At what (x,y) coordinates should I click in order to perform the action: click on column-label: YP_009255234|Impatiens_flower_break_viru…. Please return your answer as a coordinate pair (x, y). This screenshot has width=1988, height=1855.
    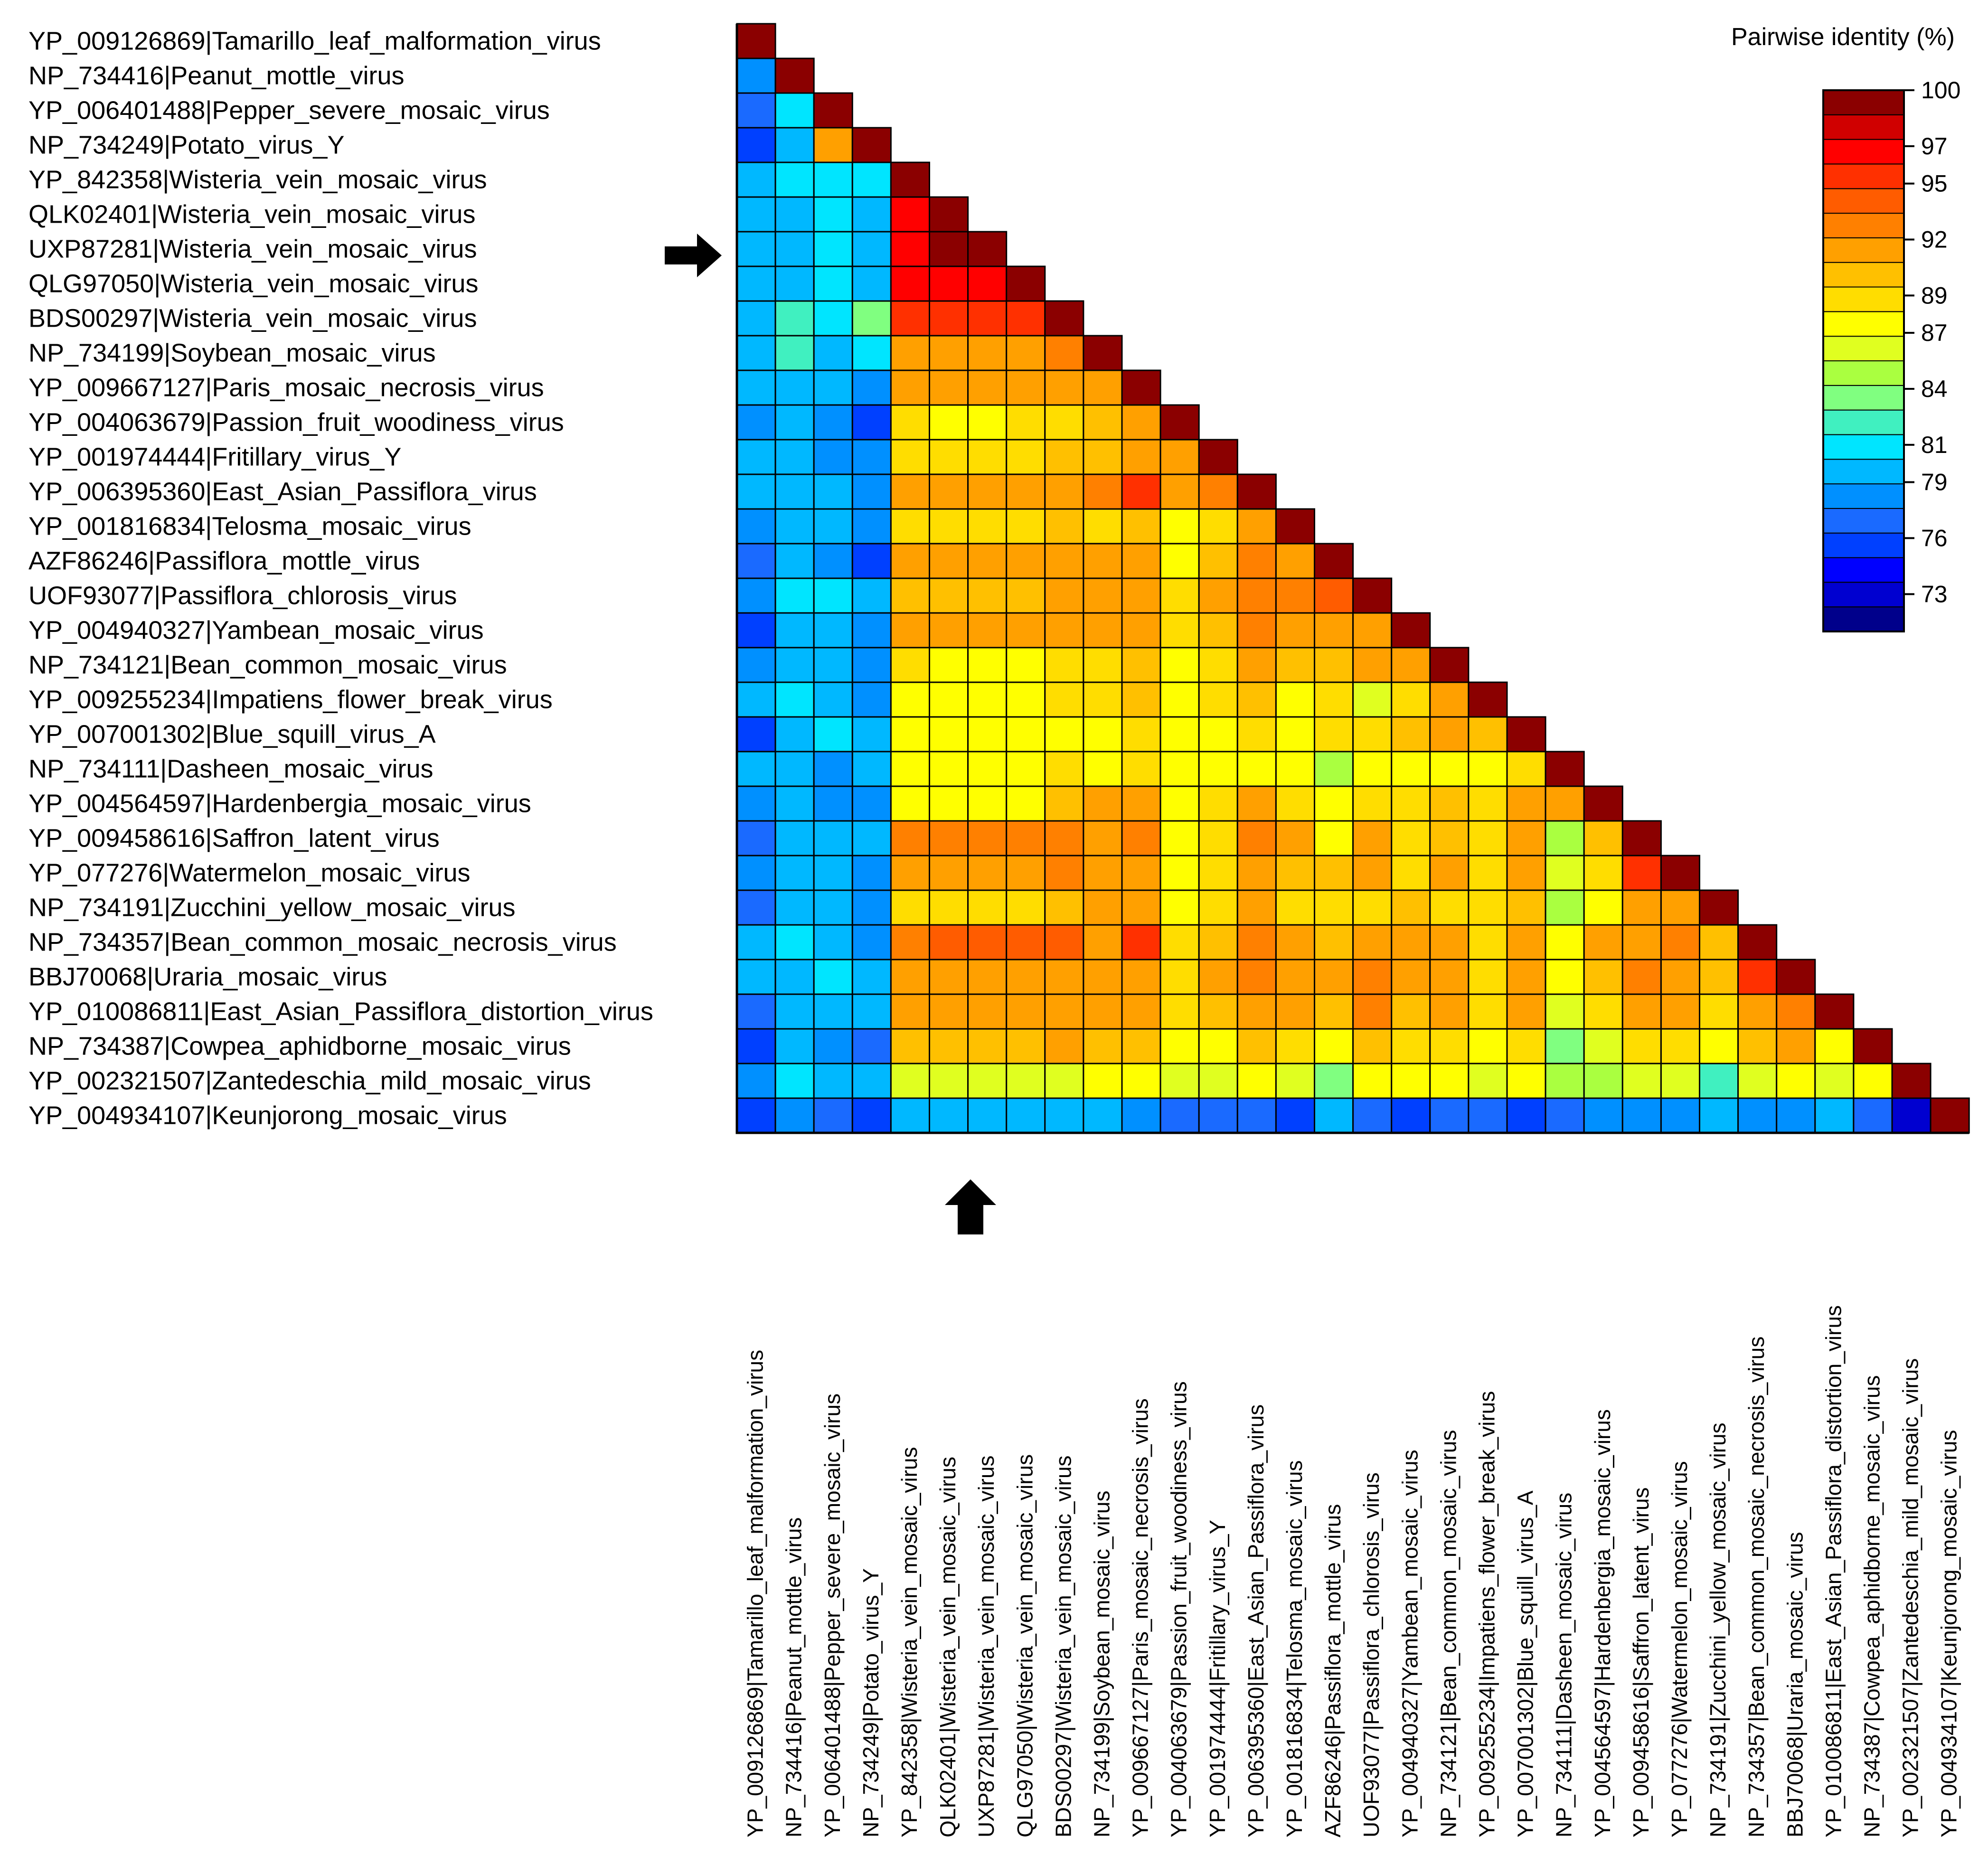
    Looking at the image, I should click on (1486, 1614).